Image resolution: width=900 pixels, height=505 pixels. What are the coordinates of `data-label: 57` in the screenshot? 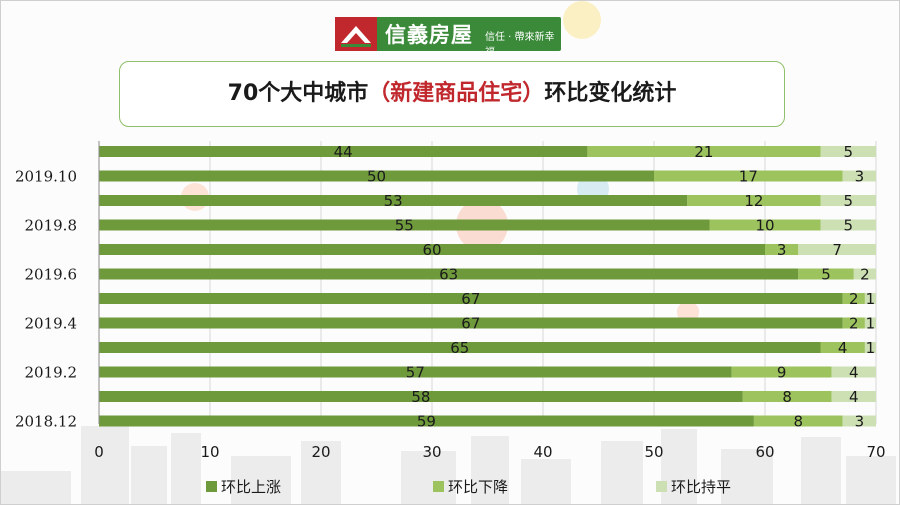 It's located at (415, 373).